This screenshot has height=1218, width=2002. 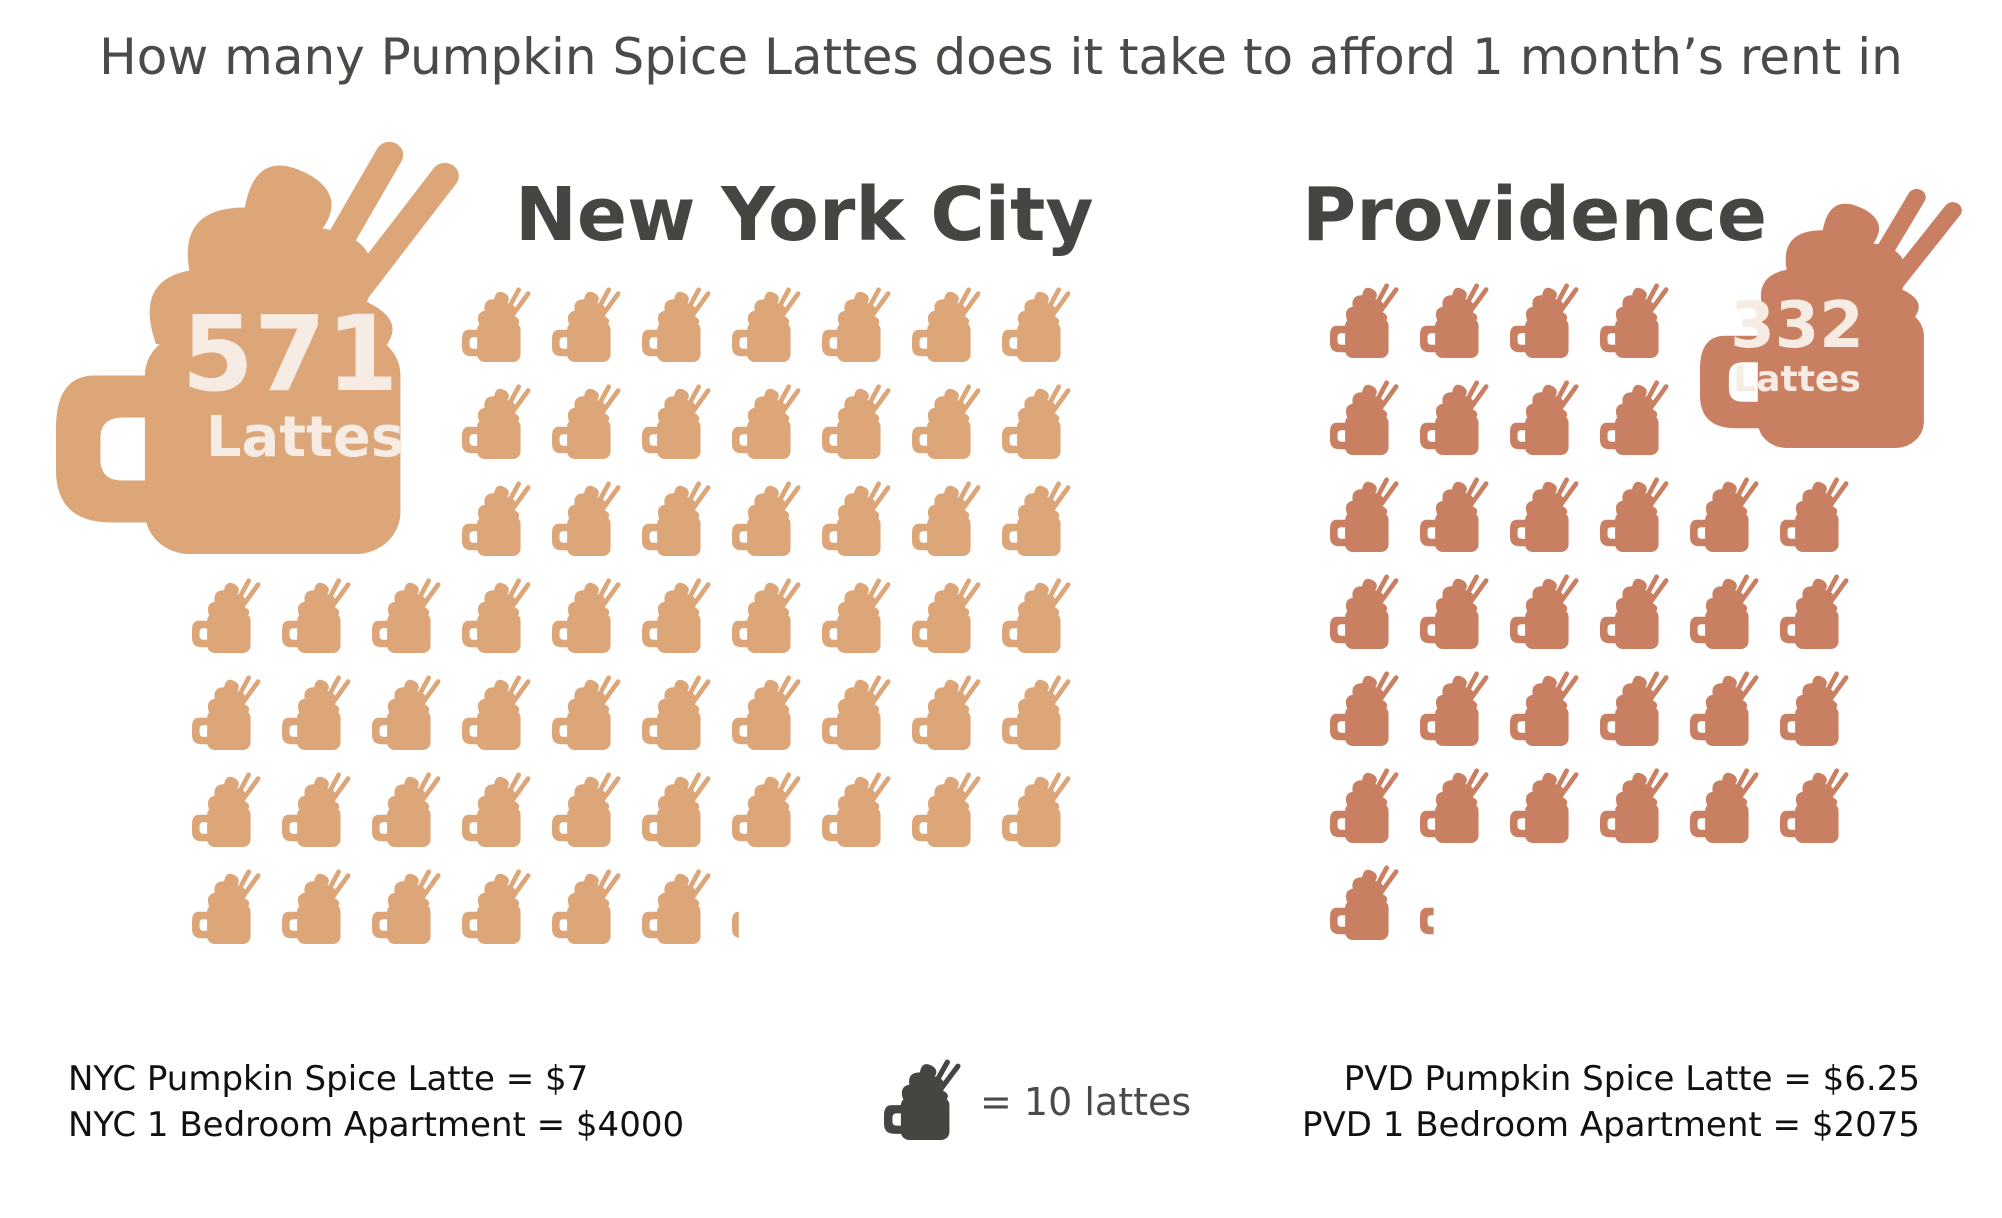 I want to click on pvd-city-title: Providence, so click(x=1535, y=215).